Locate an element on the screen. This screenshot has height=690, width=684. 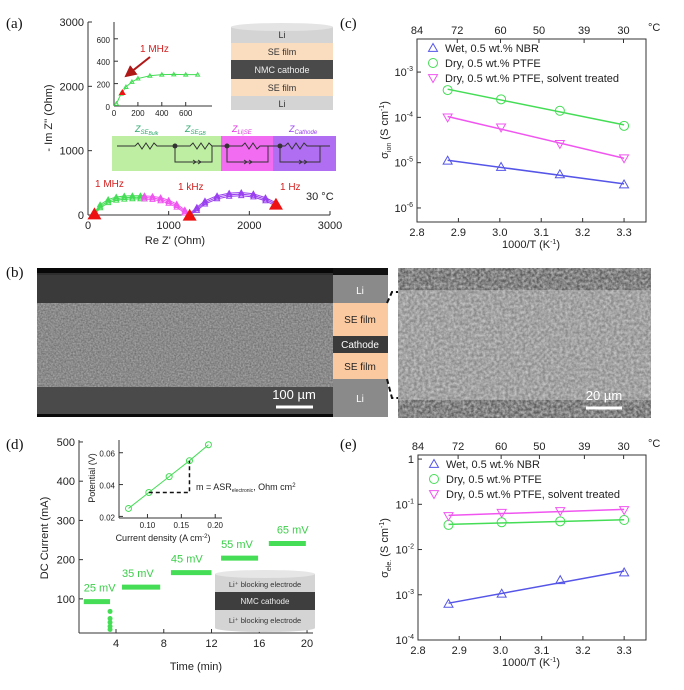
asr-inset: 0.10 0.15 0.20 0.02 0.04 0.06 is located at coordinates (161, 485).